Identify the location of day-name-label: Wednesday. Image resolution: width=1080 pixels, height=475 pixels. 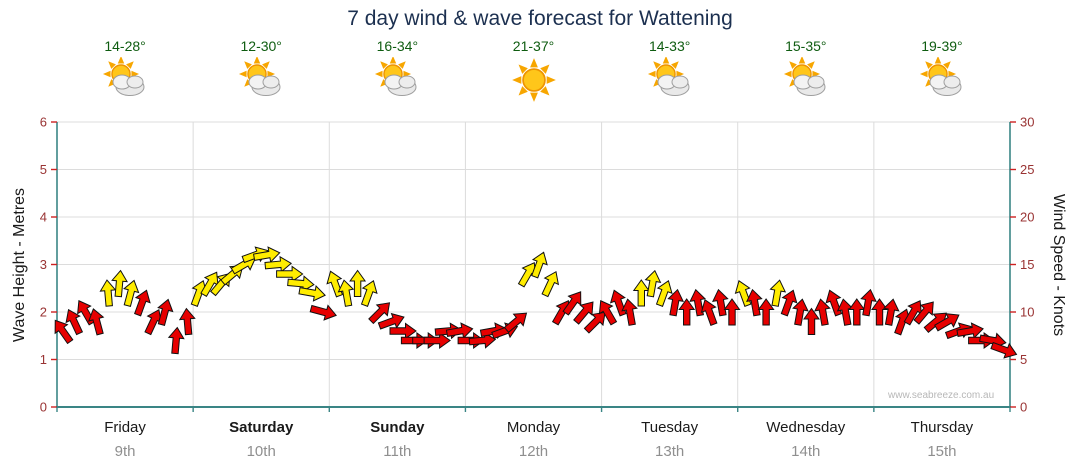
(806, 427).